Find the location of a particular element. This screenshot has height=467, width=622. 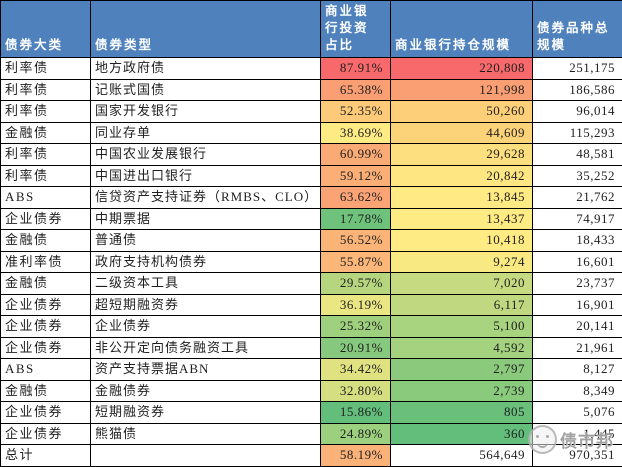

table-header: 债券大类 债券类型 商业银行投资占比 商业银行持仓规模 债券品种总规模 is located at coordinates (311, 29).